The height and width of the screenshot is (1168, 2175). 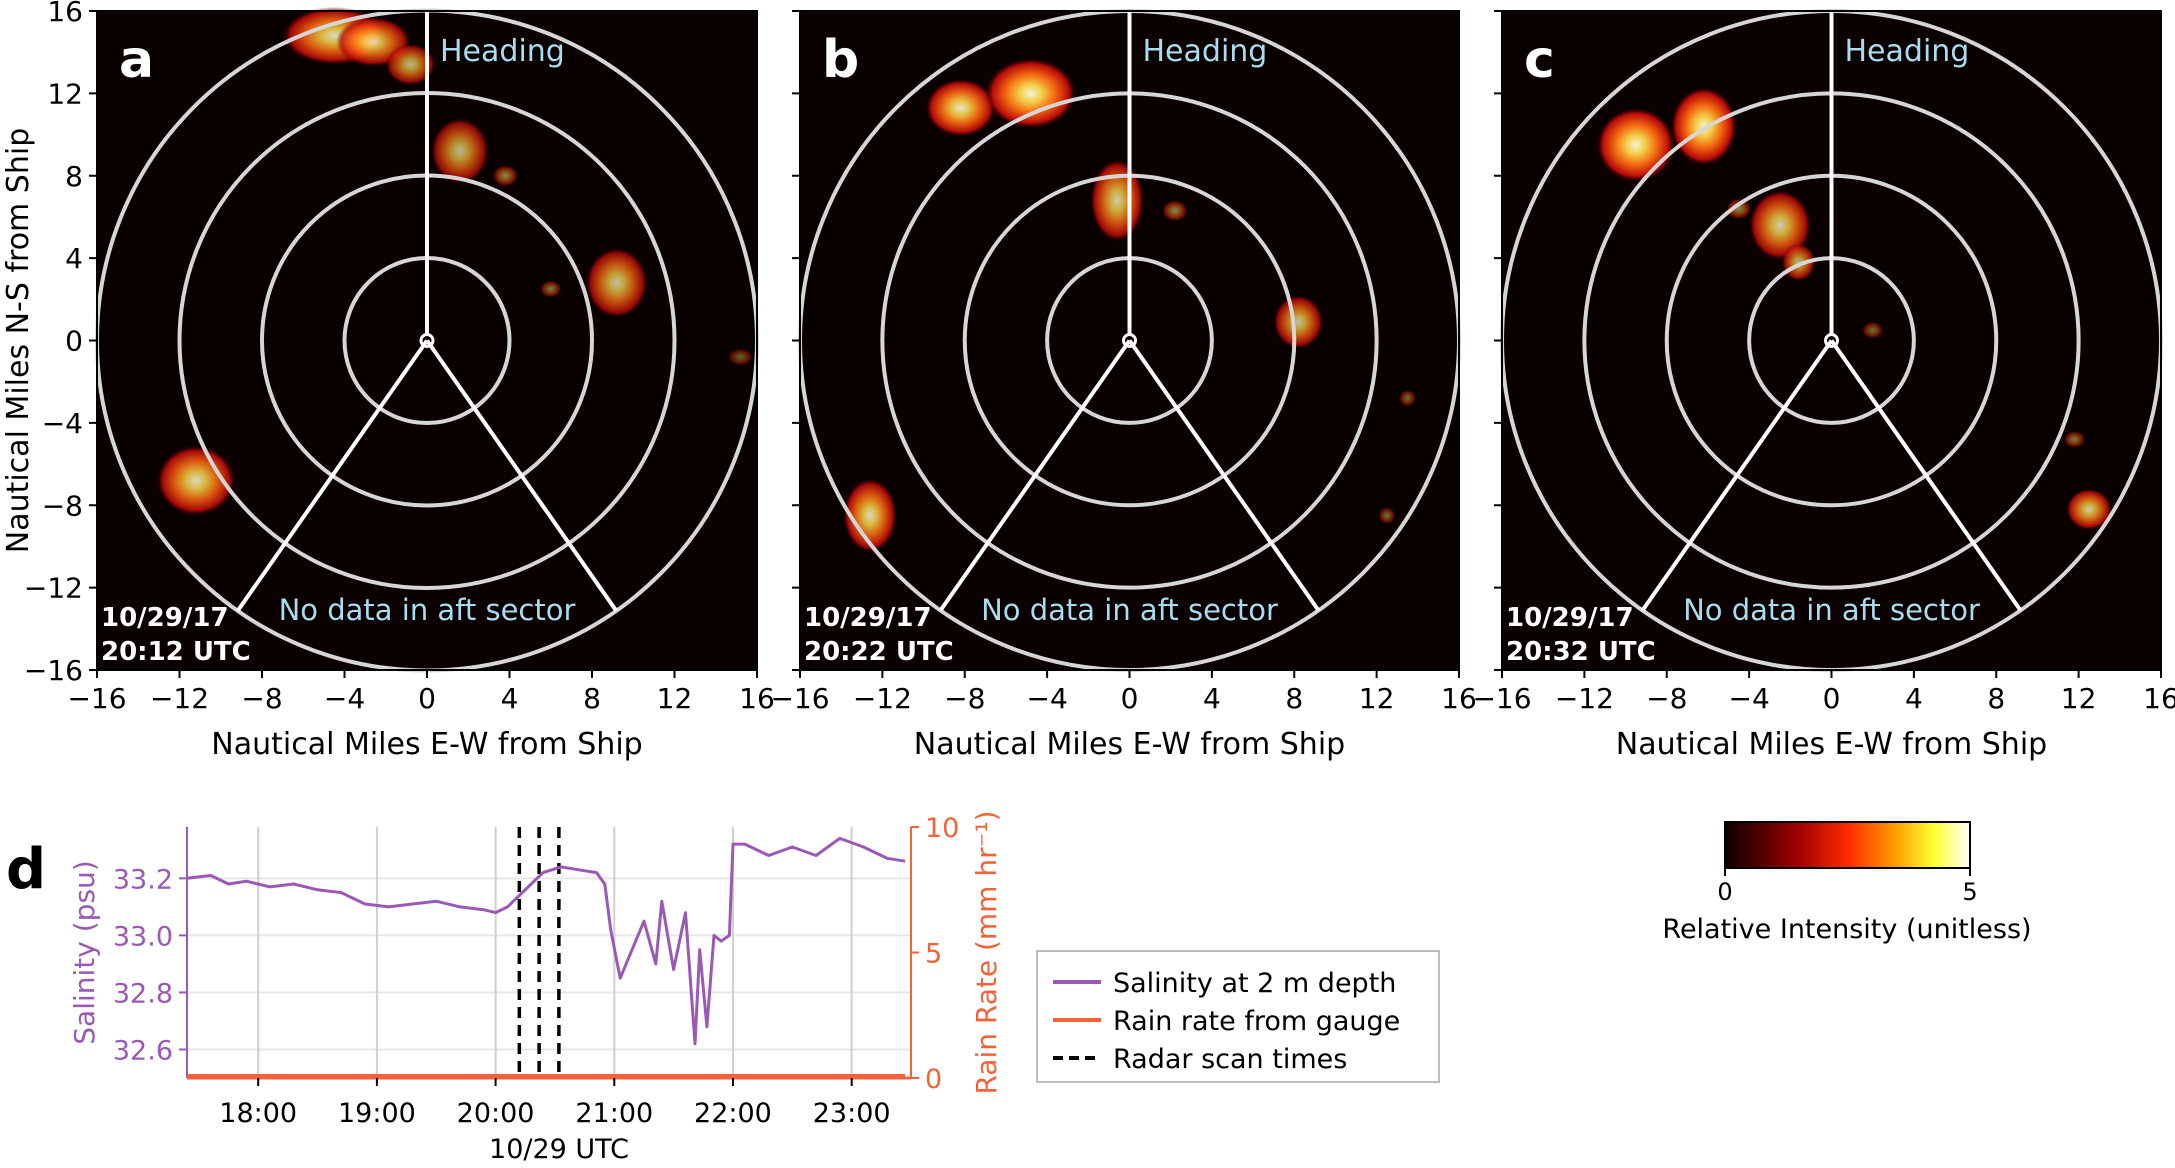 What do you see at coordinates (62, 505) in the screenshot?
I see `y-tick-label: −8` at bounding box center [62, 505].